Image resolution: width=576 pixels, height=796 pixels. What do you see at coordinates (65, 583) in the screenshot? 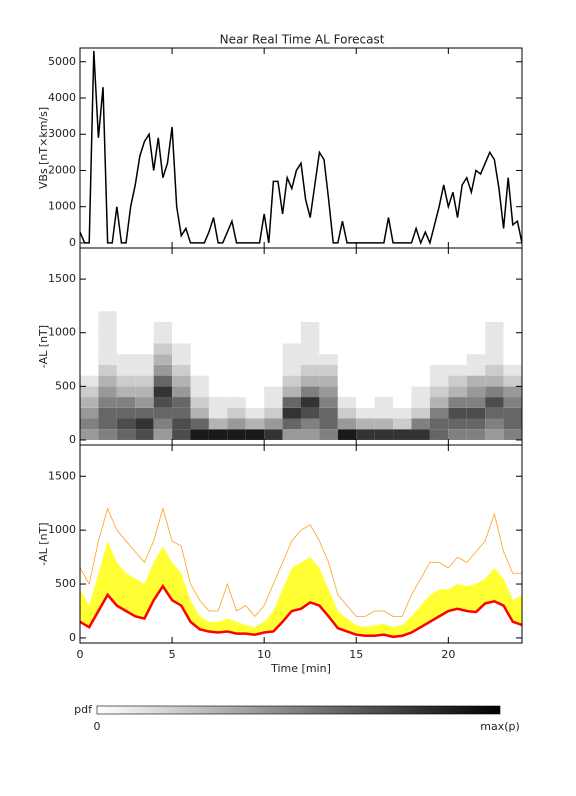
I see `y-tick-label: 500` at bounding box center [65, 583].